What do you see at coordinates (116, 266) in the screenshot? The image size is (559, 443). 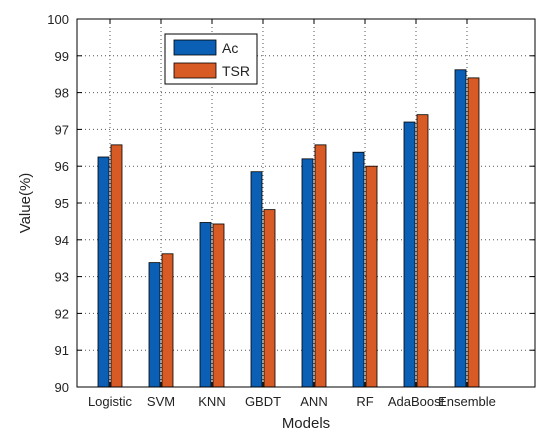 I see `bar-tsr-logistic` at bounding box center [116, 266].